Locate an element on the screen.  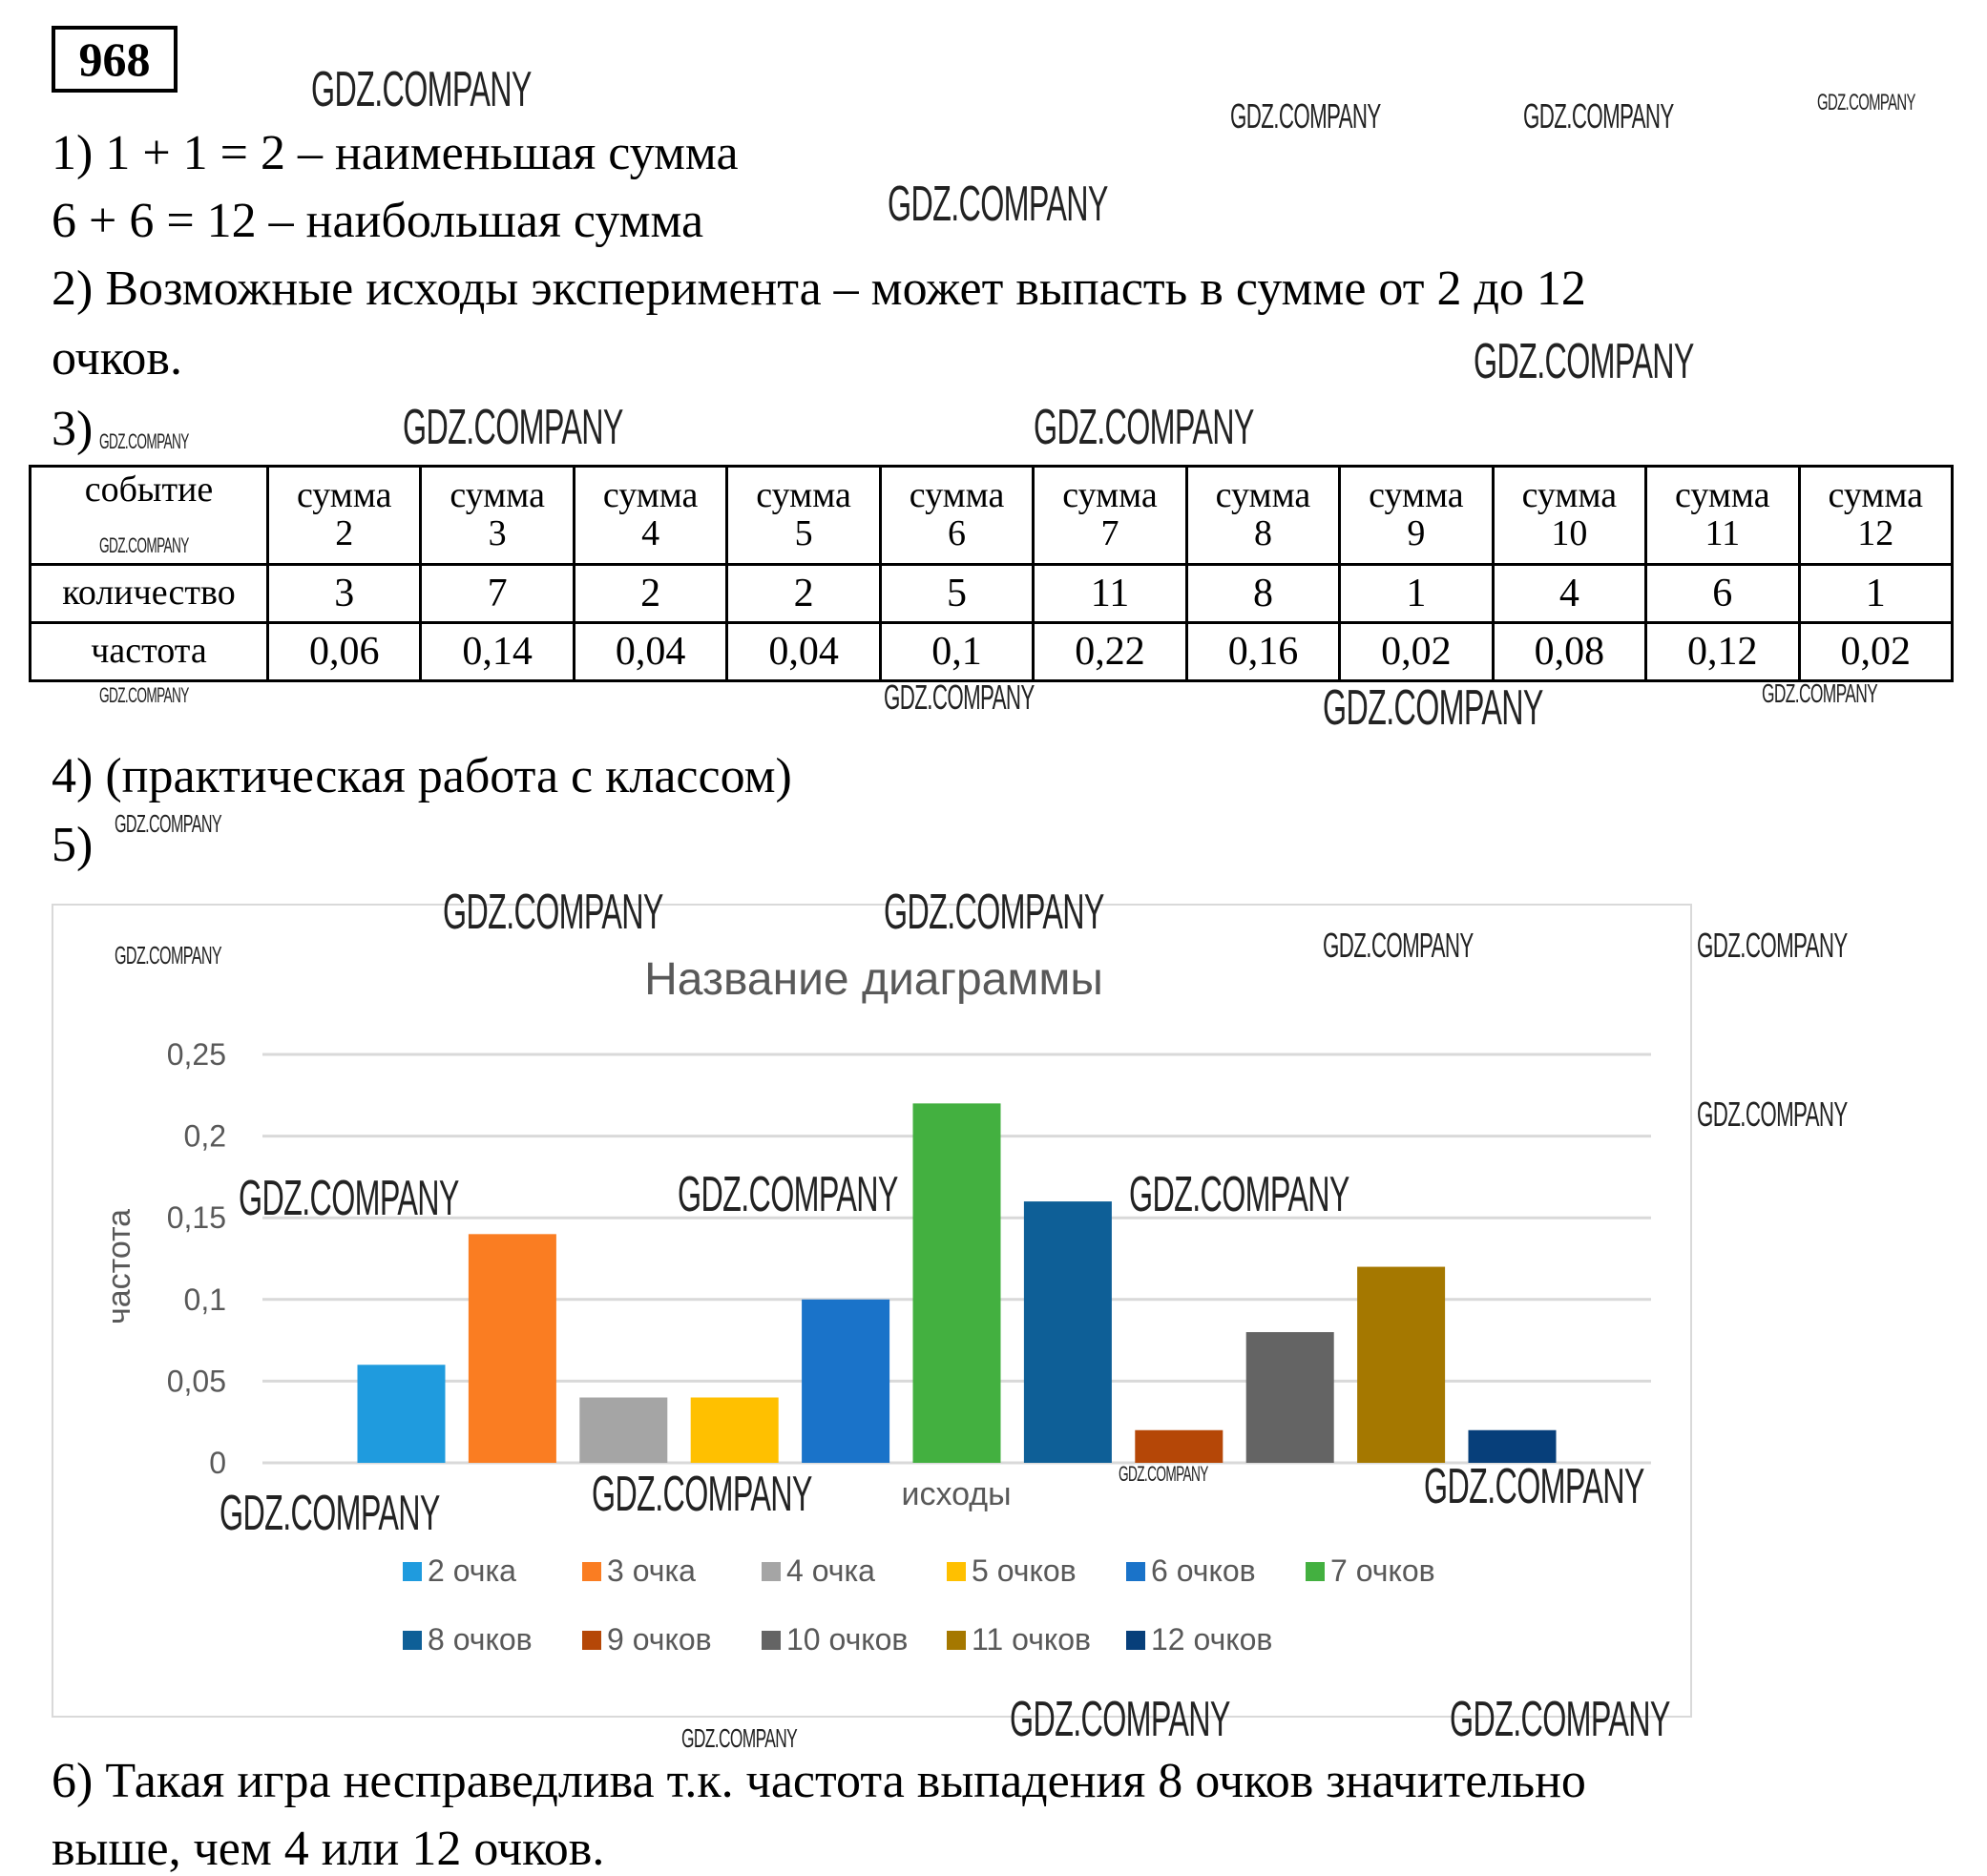
legend-item: 11 очков is located at coordinates (1019, 1639).